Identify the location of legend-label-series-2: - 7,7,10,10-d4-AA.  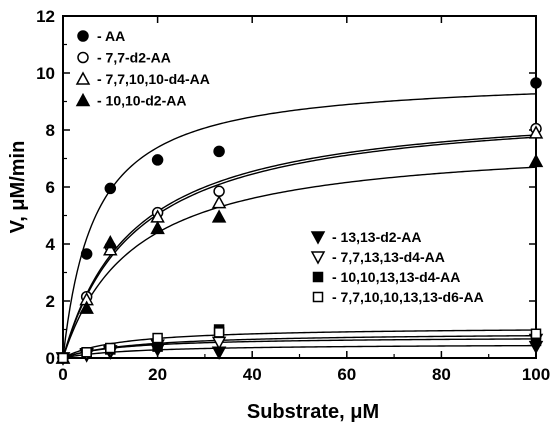
(153, 79).